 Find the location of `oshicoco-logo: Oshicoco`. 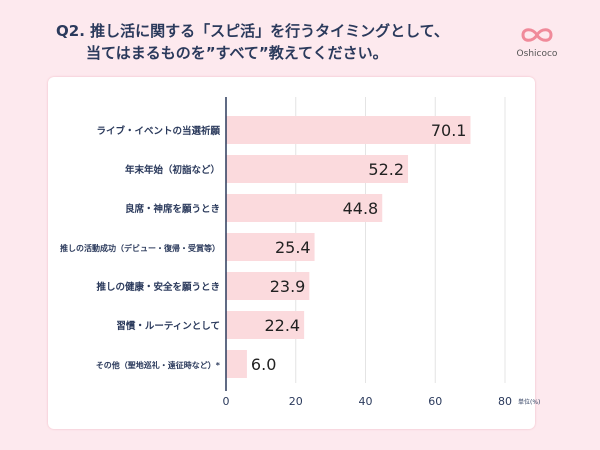

oshicoco-logo: Oshicoco is located at coordinates (537, 41).